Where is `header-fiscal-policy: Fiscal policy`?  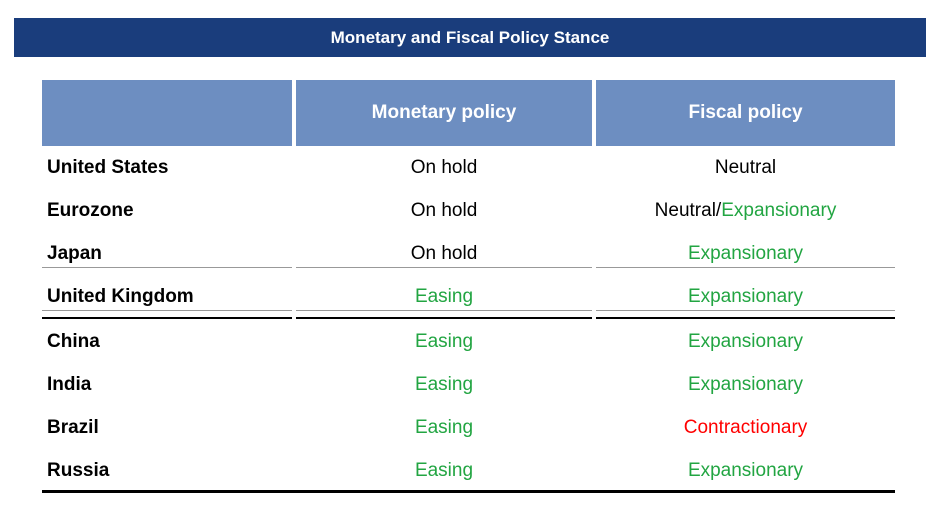 header-fiscal-policy: Fiscal policy is located at coordinates (745, 113).